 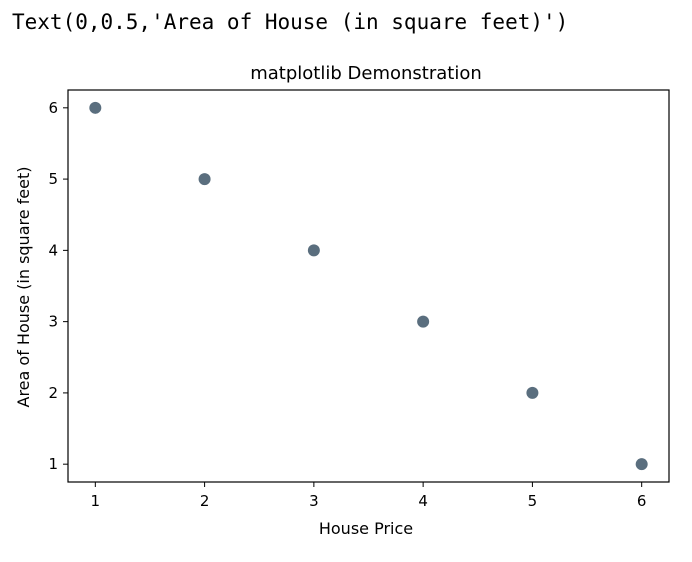 What do you see at coordinates (642, 501) in the screenshot?
I see `x-tick-label: 6` at bounding box center [642, 501].